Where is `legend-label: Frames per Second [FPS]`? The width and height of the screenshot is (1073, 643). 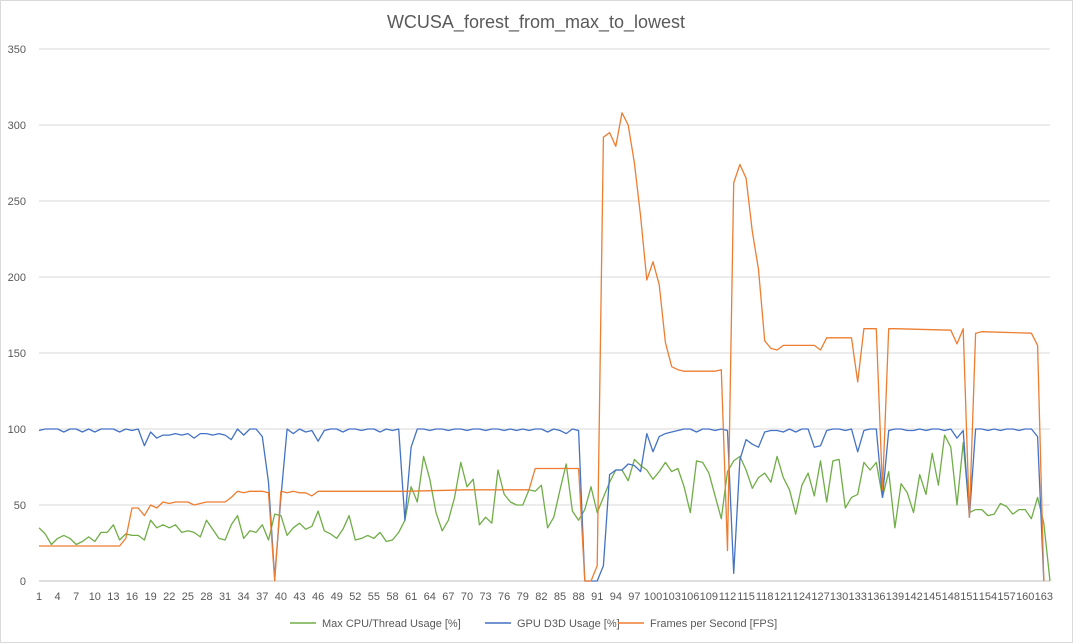 legend-label: Frames per Second [FPS] is located at coordinates (713, 624).